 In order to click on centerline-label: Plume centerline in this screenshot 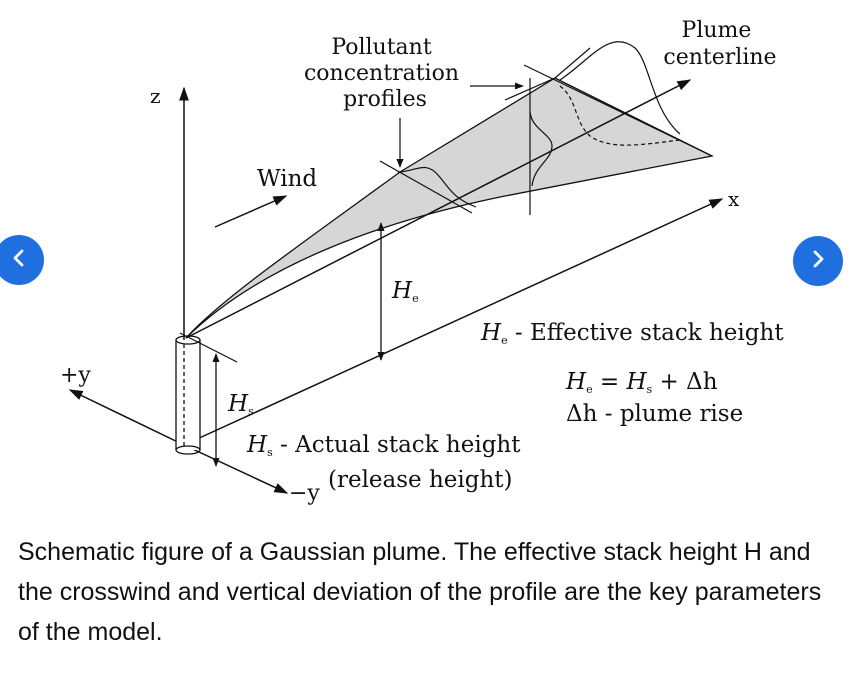, I will do `click(719, 44)`.